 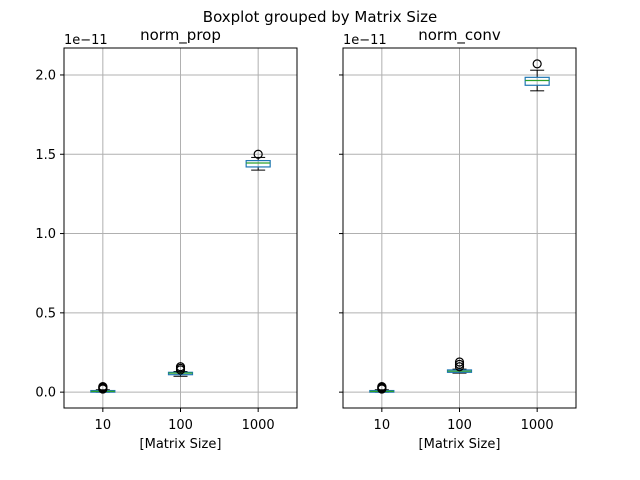 I want to click on y-tick-label: 1.0, so click(x=45, y=234).